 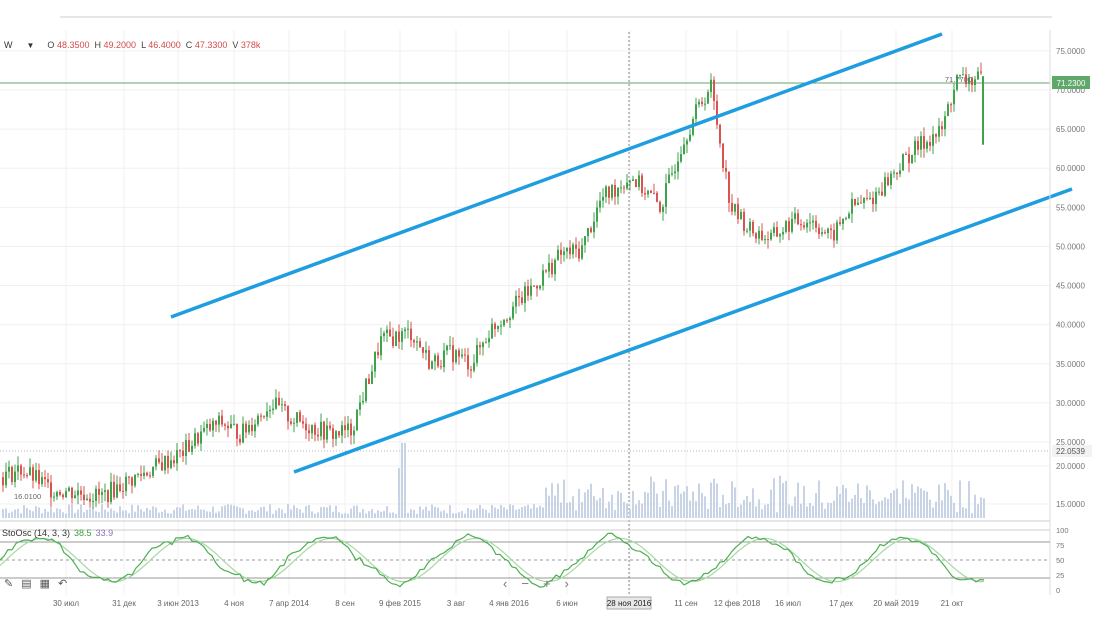 I want to click on symbol-label: W, so click(x=8, y=45).